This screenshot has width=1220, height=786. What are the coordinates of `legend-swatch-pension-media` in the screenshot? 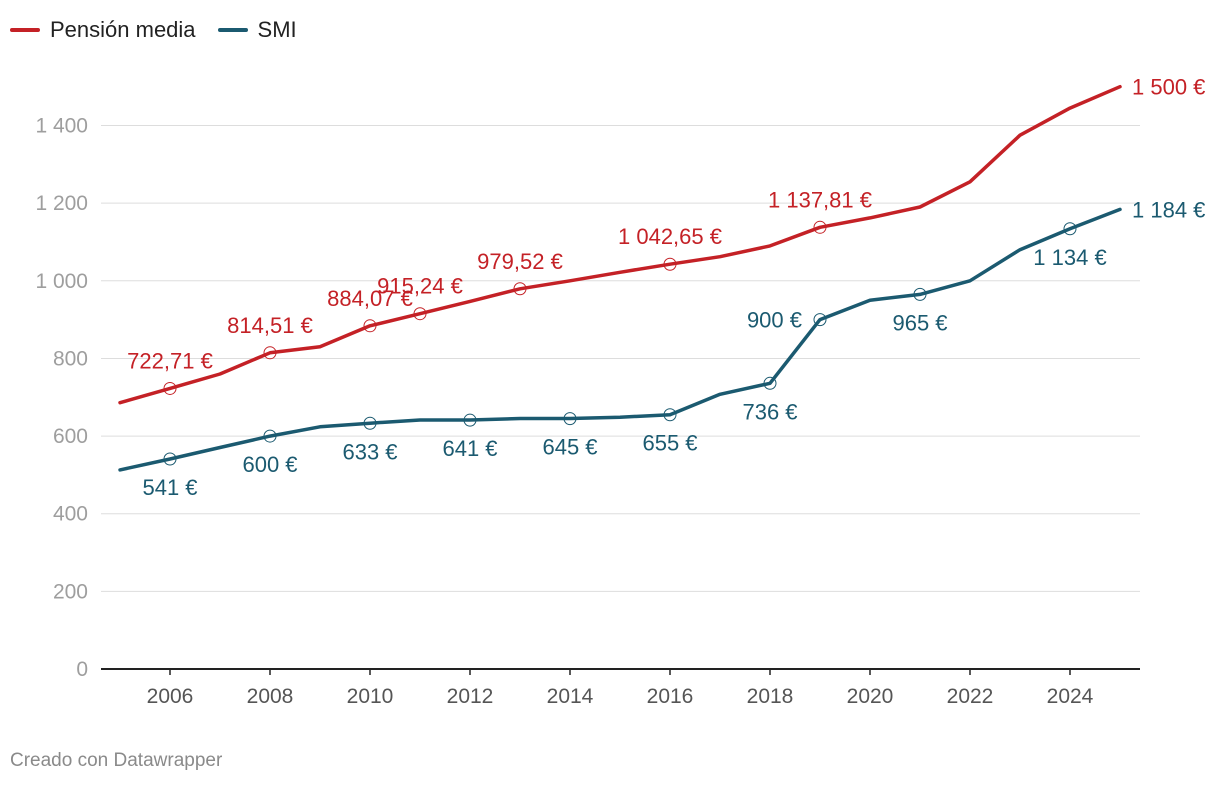 It's located at (25, 30).